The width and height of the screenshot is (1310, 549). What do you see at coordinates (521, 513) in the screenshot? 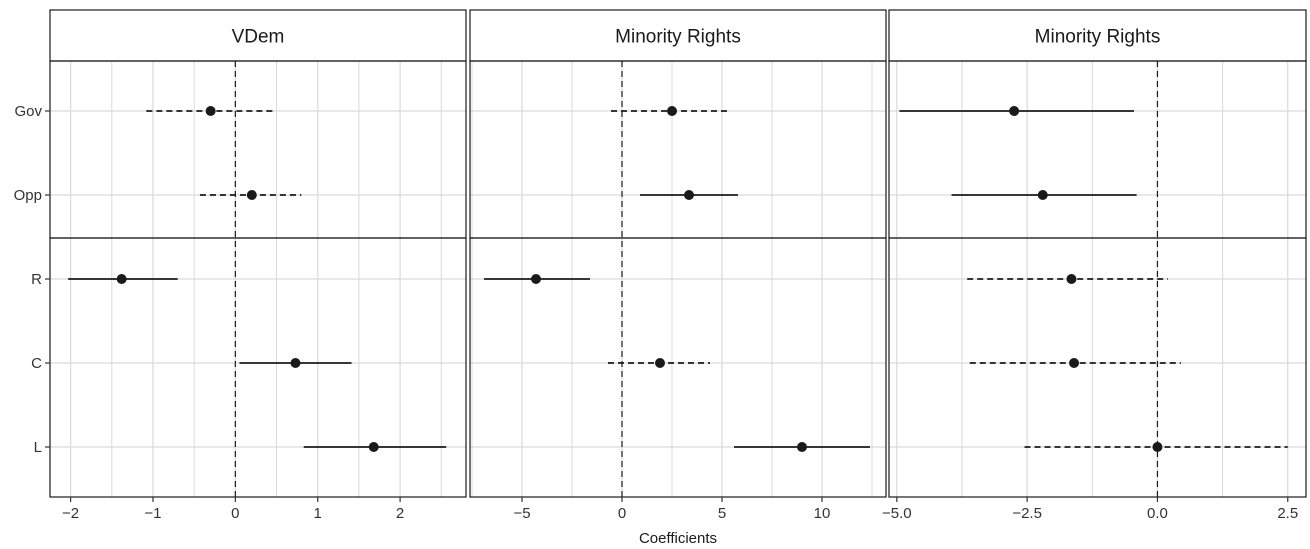
I see `x-tick-label: −5` at bounding box center [521, 513].